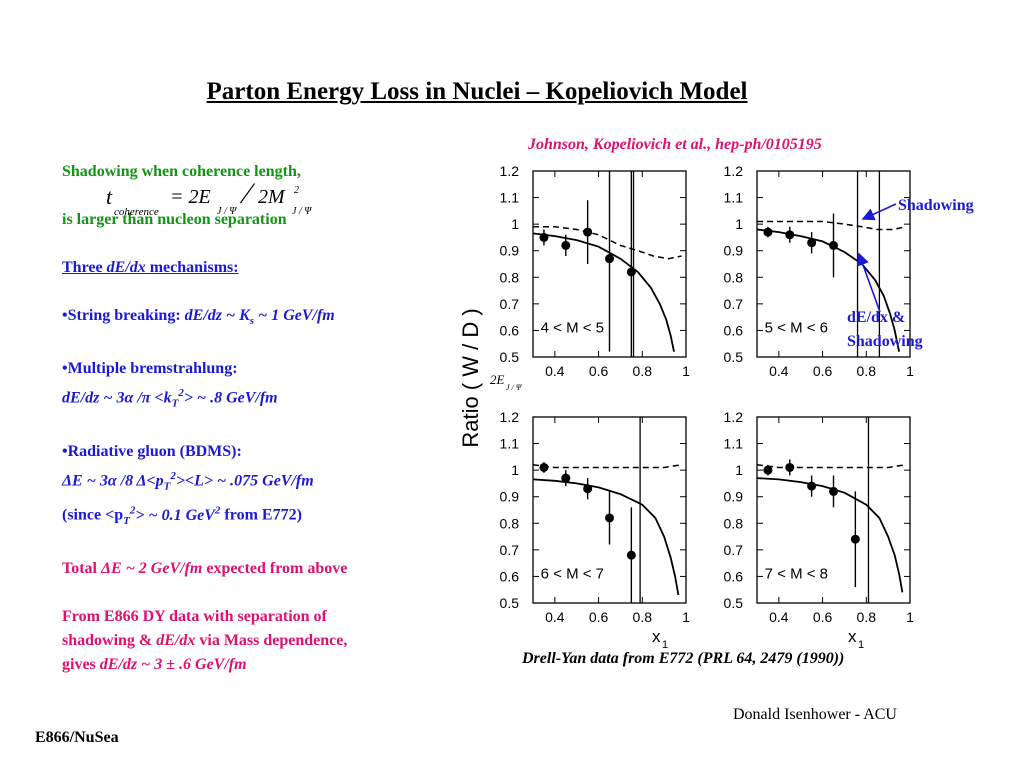 This screenshot has width=1024, height=768. Describe the element at coordinates (572, 573) in the screenshot. I see `mass-bin-label: 6 < M < 7` at that location.